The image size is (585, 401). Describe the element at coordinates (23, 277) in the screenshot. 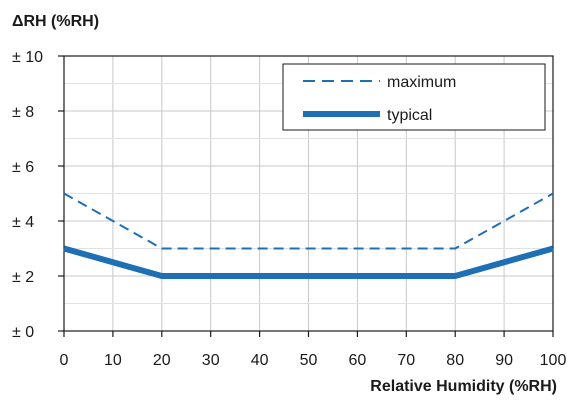

I see `y-tick-label: ± 2` at that location.